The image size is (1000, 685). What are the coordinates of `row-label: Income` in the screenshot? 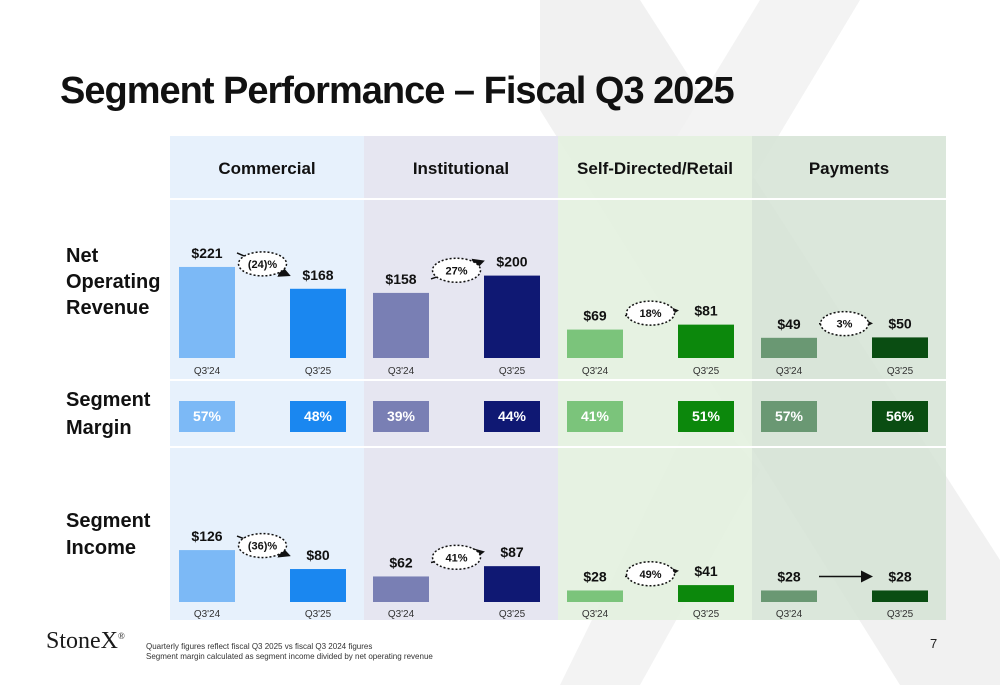 It's located at (101, 548).